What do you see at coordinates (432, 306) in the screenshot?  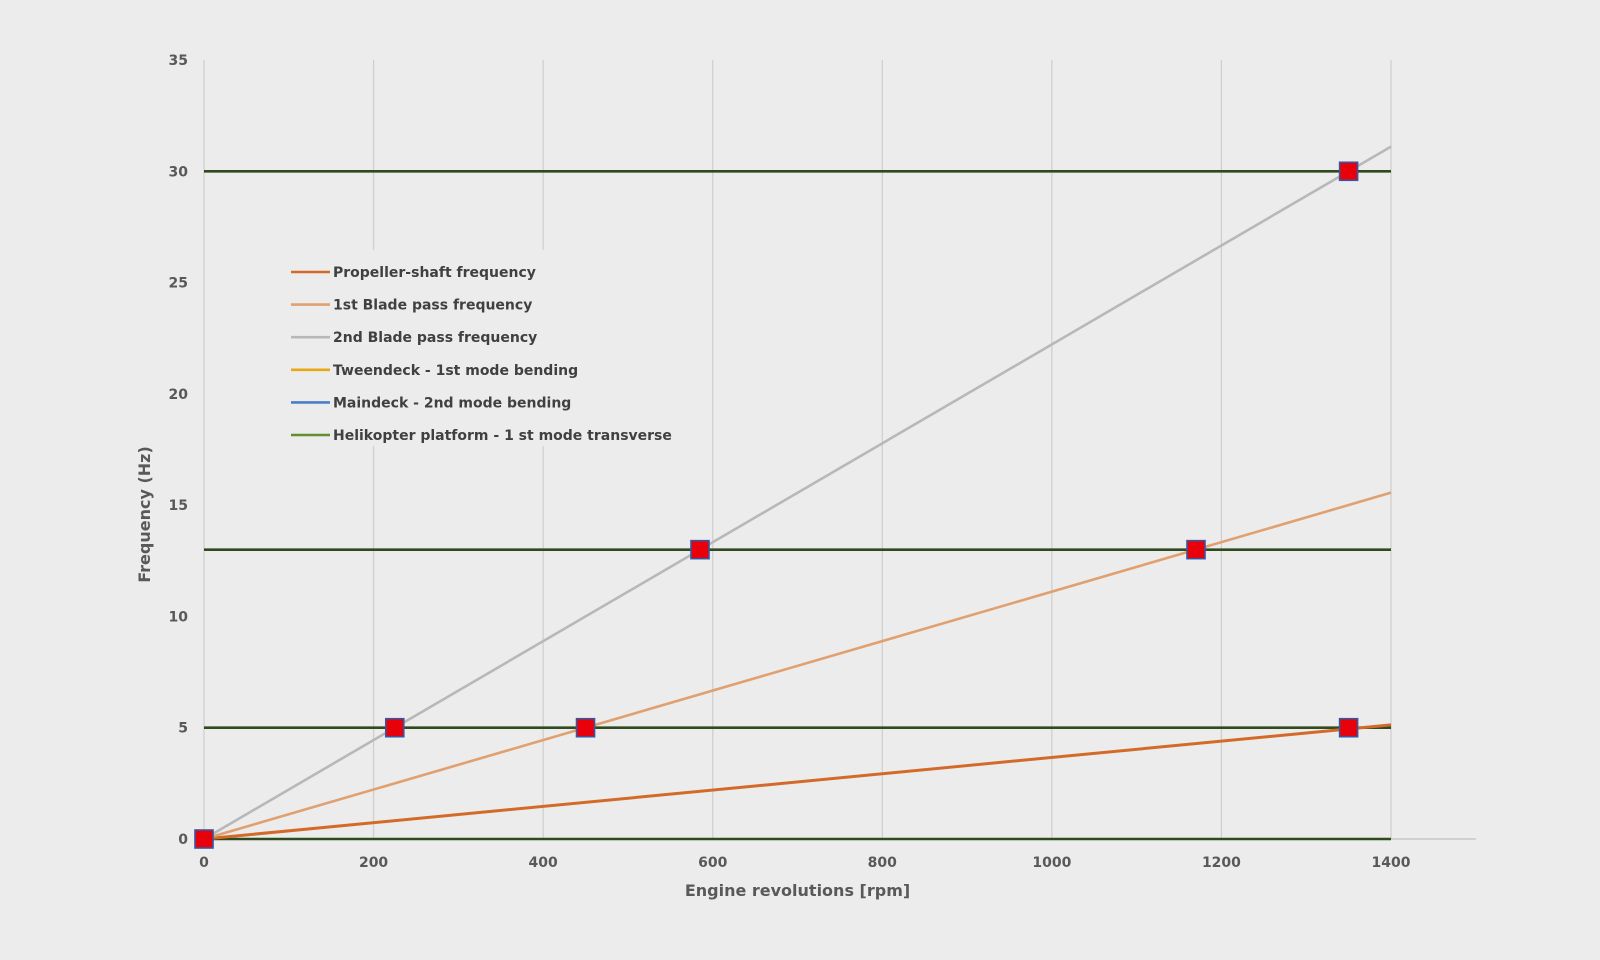 I see `legend-label: 1st Blade pass frequency` at bounding box center [432, 306].